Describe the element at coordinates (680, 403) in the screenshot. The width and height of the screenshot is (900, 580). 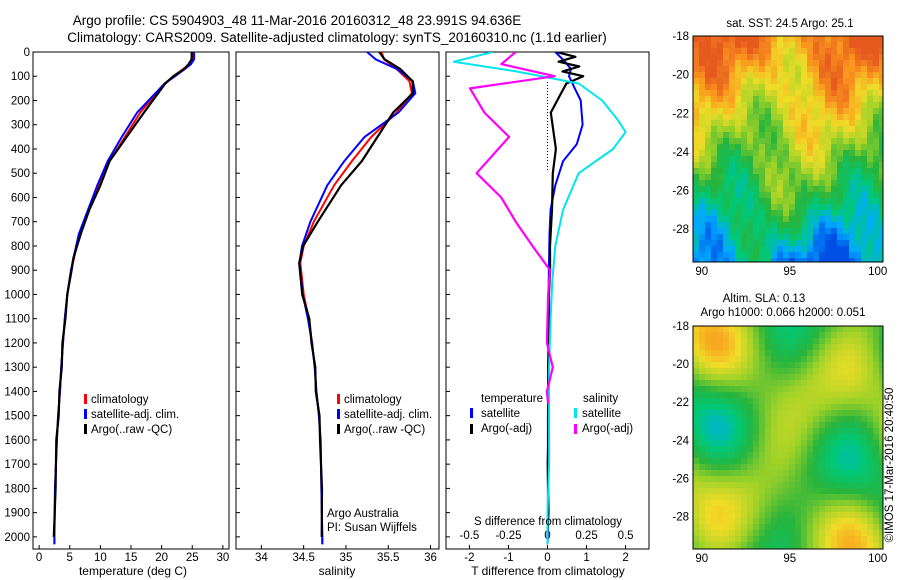
I see `sla-map-ytick-label: -22` at that location.